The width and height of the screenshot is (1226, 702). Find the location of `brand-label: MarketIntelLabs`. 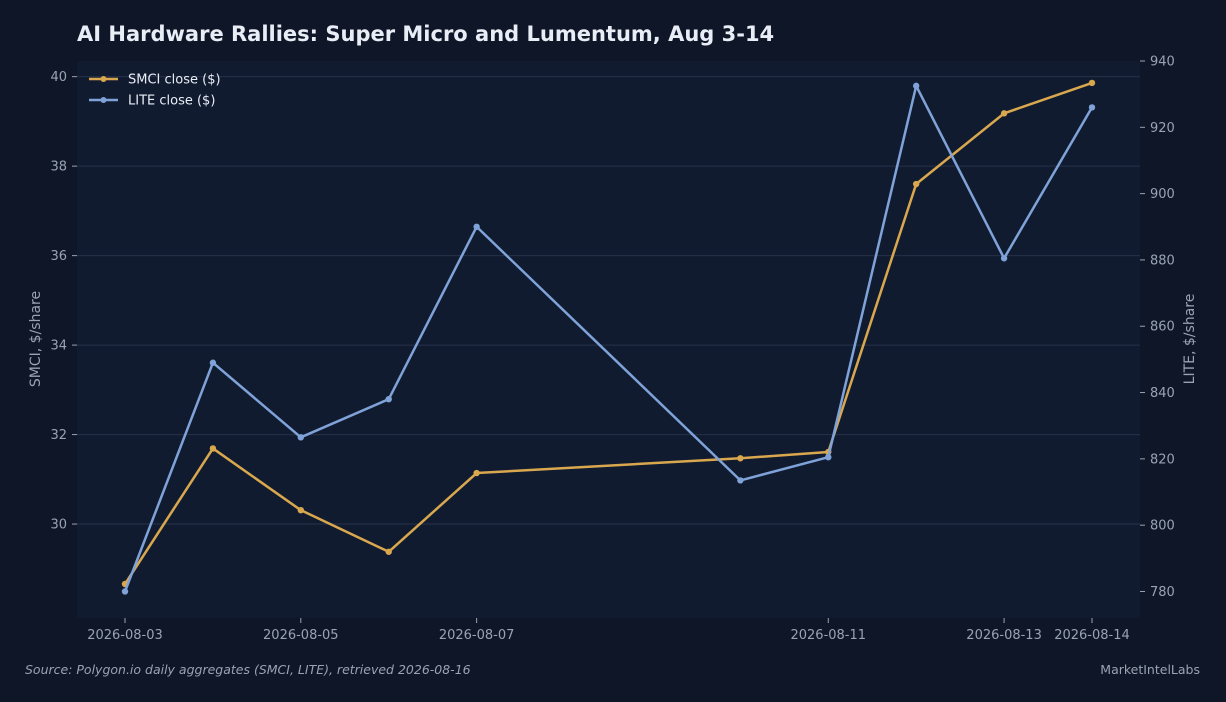

brand-label: MarketIntelLabs is located at coordinates (1150, 669).